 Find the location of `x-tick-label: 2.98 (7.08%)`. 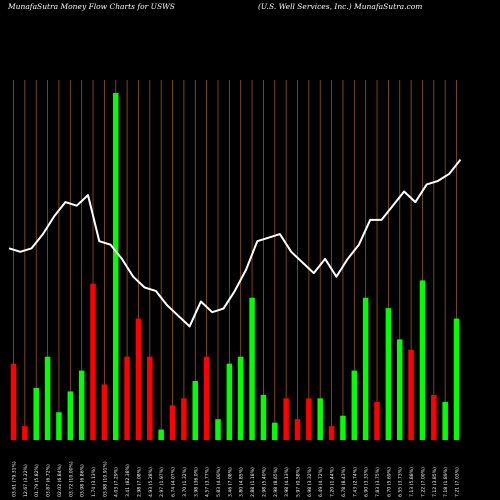

x-tick-label: 2.98 (7.08%) is located at coordinates (139, 482).